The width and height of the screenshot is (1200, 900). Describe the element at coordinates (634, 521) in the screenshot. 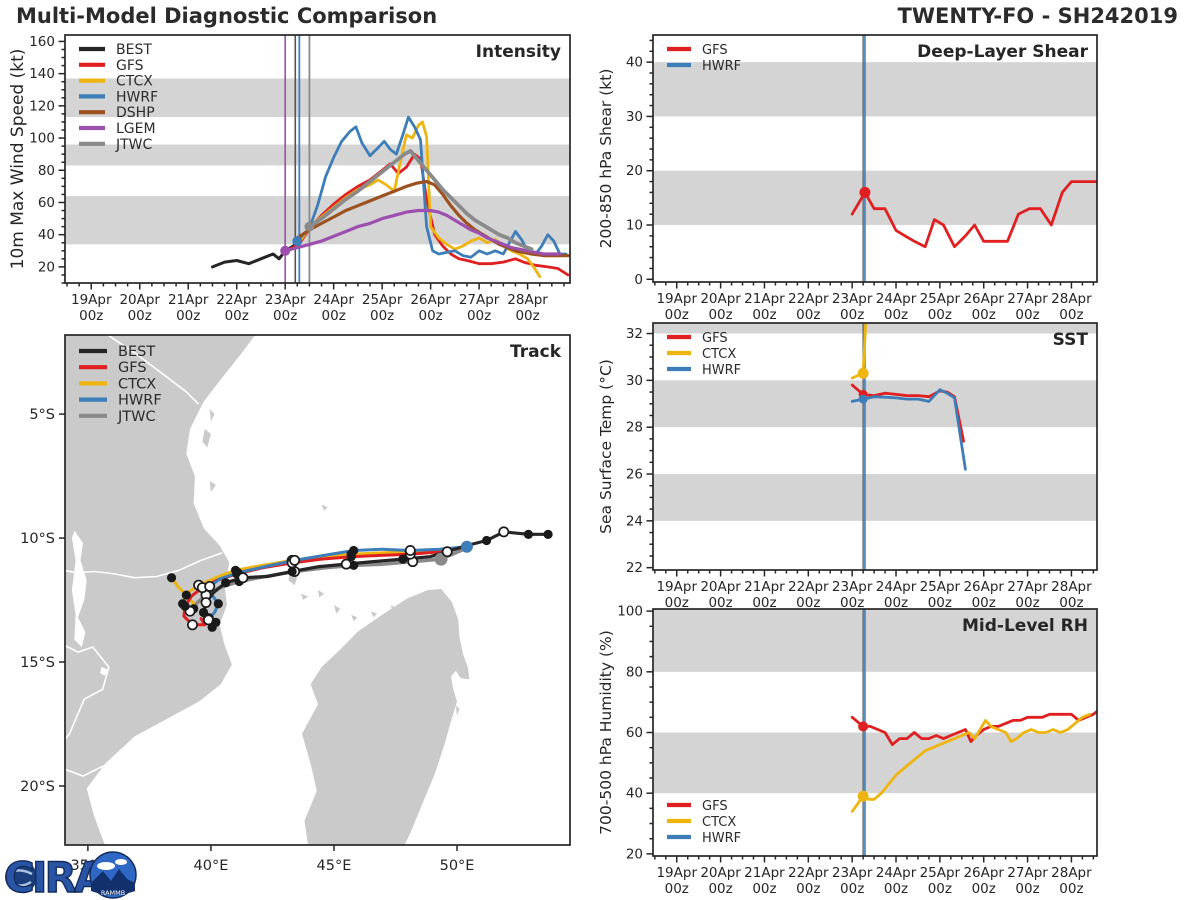

I see `svg-text: 24` at that location.